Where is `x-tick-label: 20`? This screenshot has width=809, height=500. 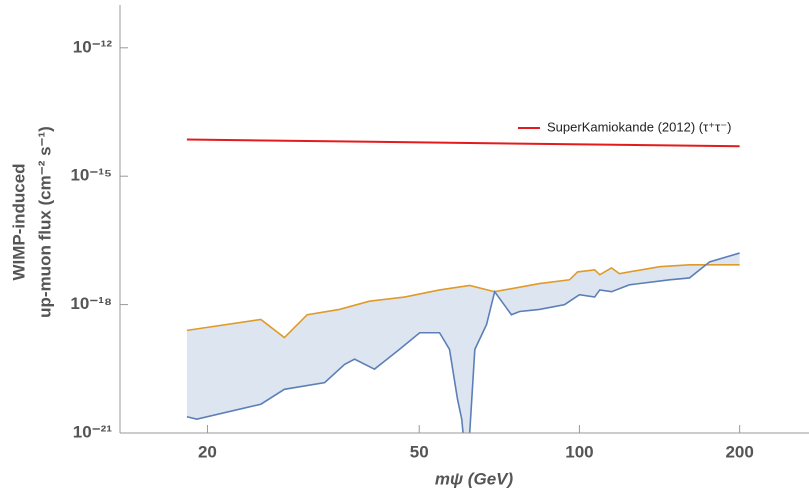 x-tick-label: 20 is located at coordinates (207, 451).